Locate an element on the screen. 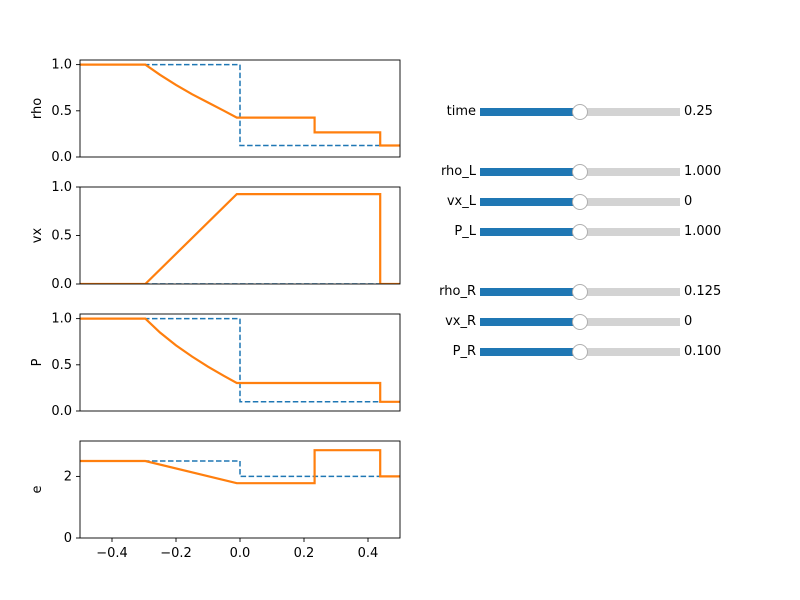 This screenshot has width=800, height=600. rho-l-label: rho_L is located at coordinates (458, 171).